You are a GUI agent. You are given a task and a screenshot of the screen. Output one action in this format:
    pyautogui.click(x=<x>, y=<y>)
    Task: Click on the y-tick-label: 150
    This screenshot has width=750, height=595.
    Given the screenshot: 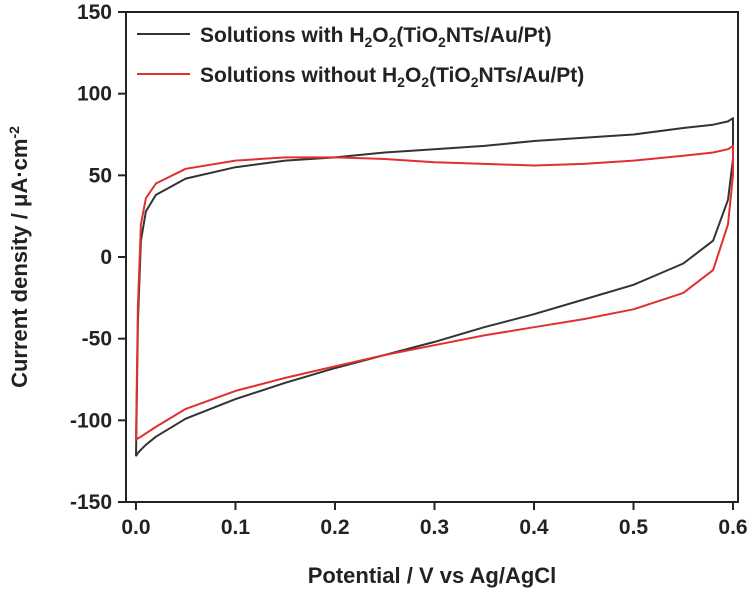 What is the action you would take?
    pyautogui.click(x=94, y=12)
    